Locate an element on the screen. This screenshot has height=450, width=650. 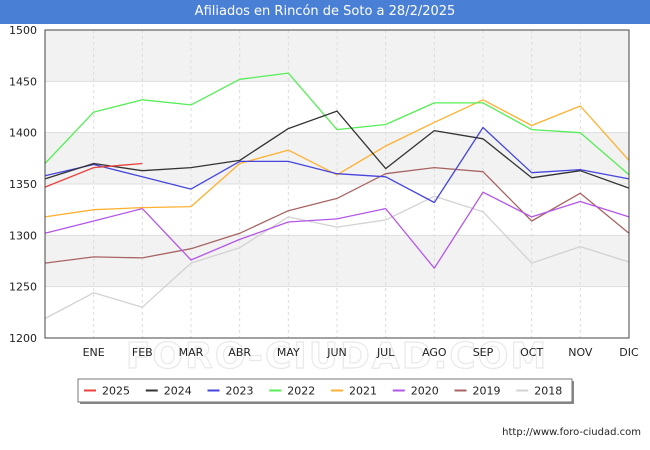
x-tick-label: AGO is located at coordinates (434, 352).